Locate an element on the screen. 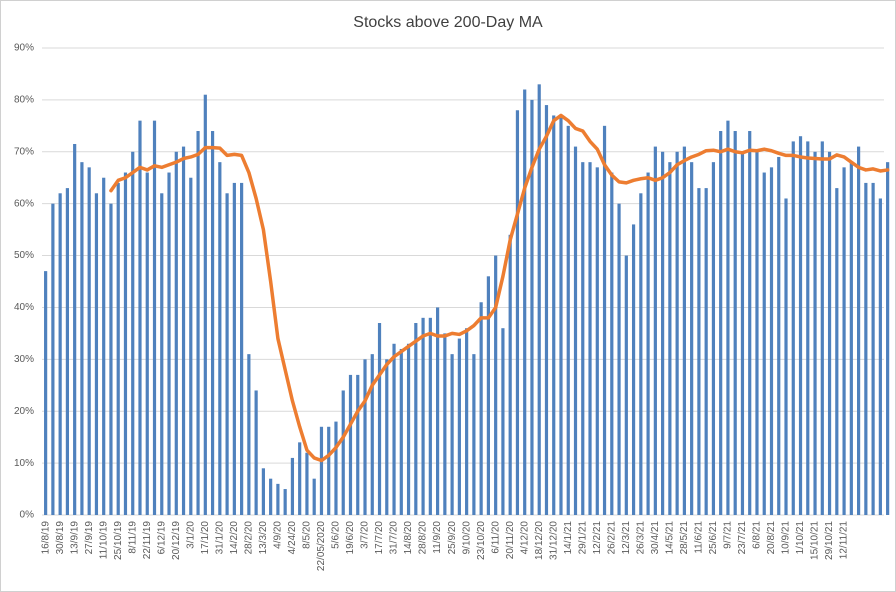  x-tick-label: 25/10/19 is located at coordinates (118, 540).